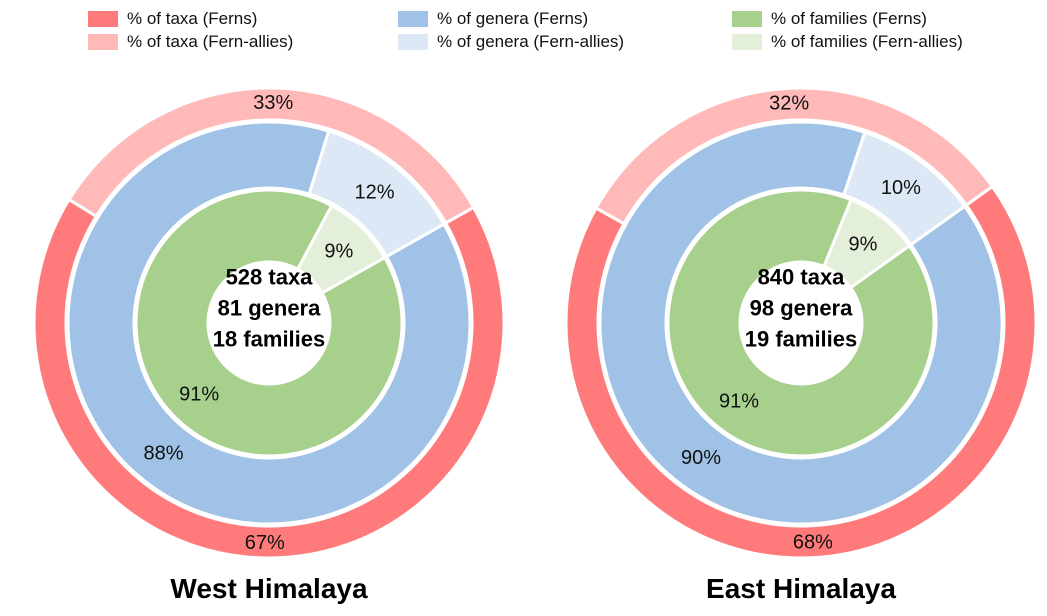 This screenshot has width=1047, height=616. What do you see at coordinates (701, 458) in the screenshot?
I see `pct-label-genera-ferns: 90%` at bounding box center [701, 458].